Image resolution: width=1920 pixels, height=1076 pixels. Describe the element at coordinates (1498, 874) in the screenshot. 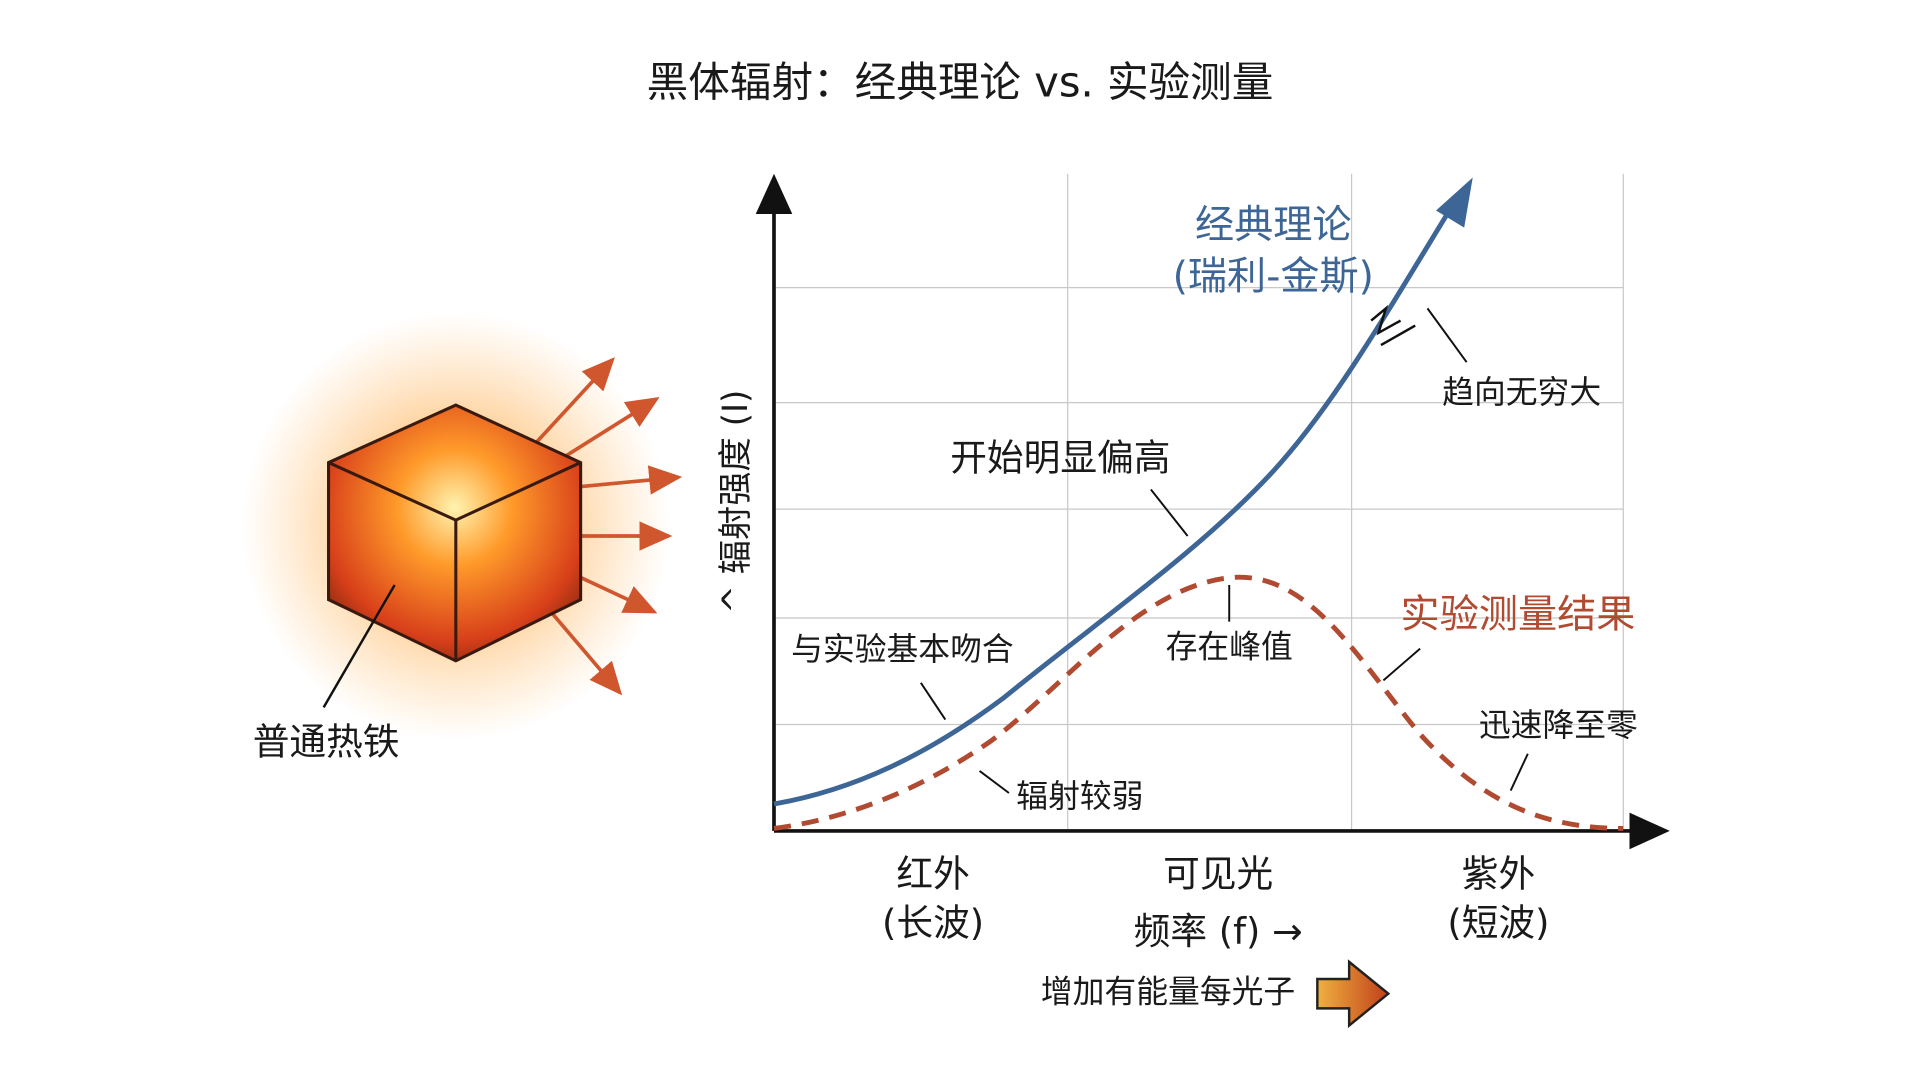

I see `region-name: 紫外` at that location.